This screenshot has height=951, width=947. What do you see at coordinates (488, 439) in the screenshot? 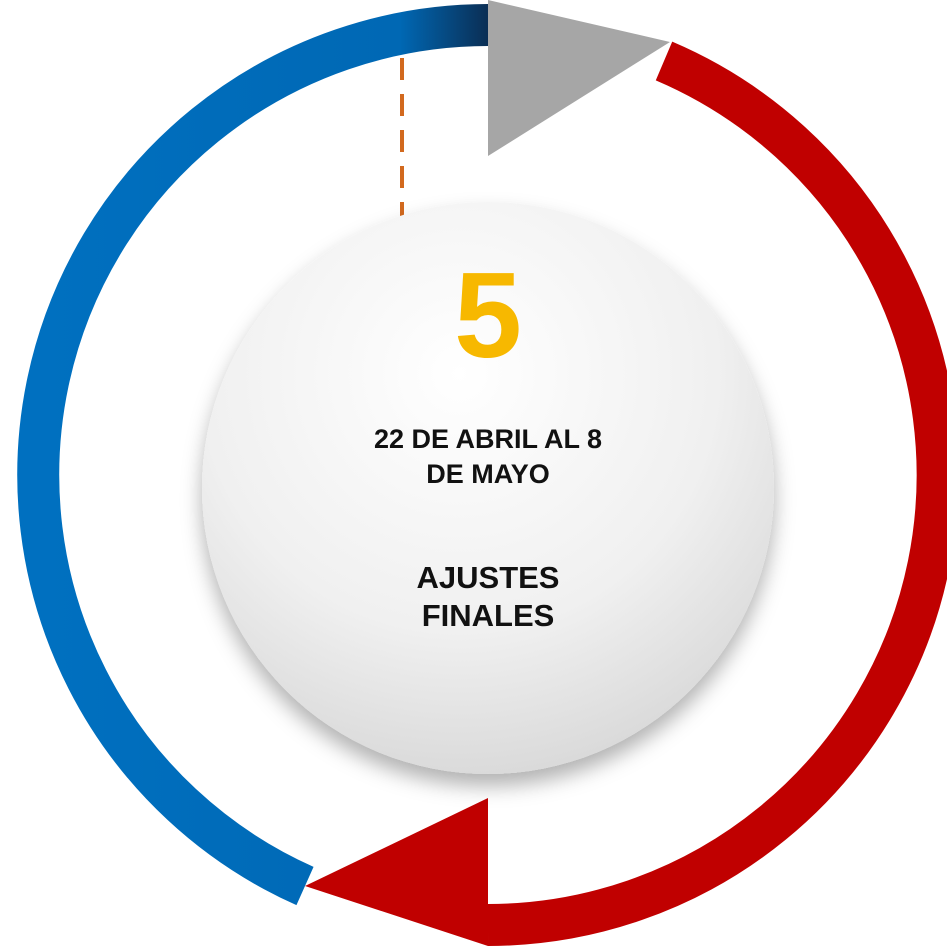
I see `date-line: 22 DE ABRIL AL 8` at bounding box center [488, 439].